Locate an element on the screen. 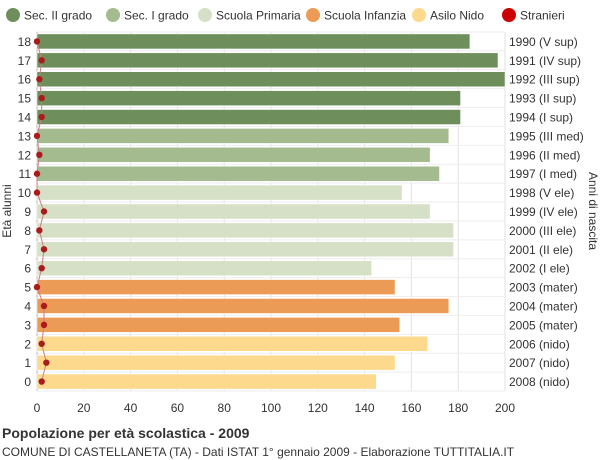 This screenshot has height=460, width=600. birth-year-tick-label: 1999 (IV ele) is located at coordinates (543, 212).